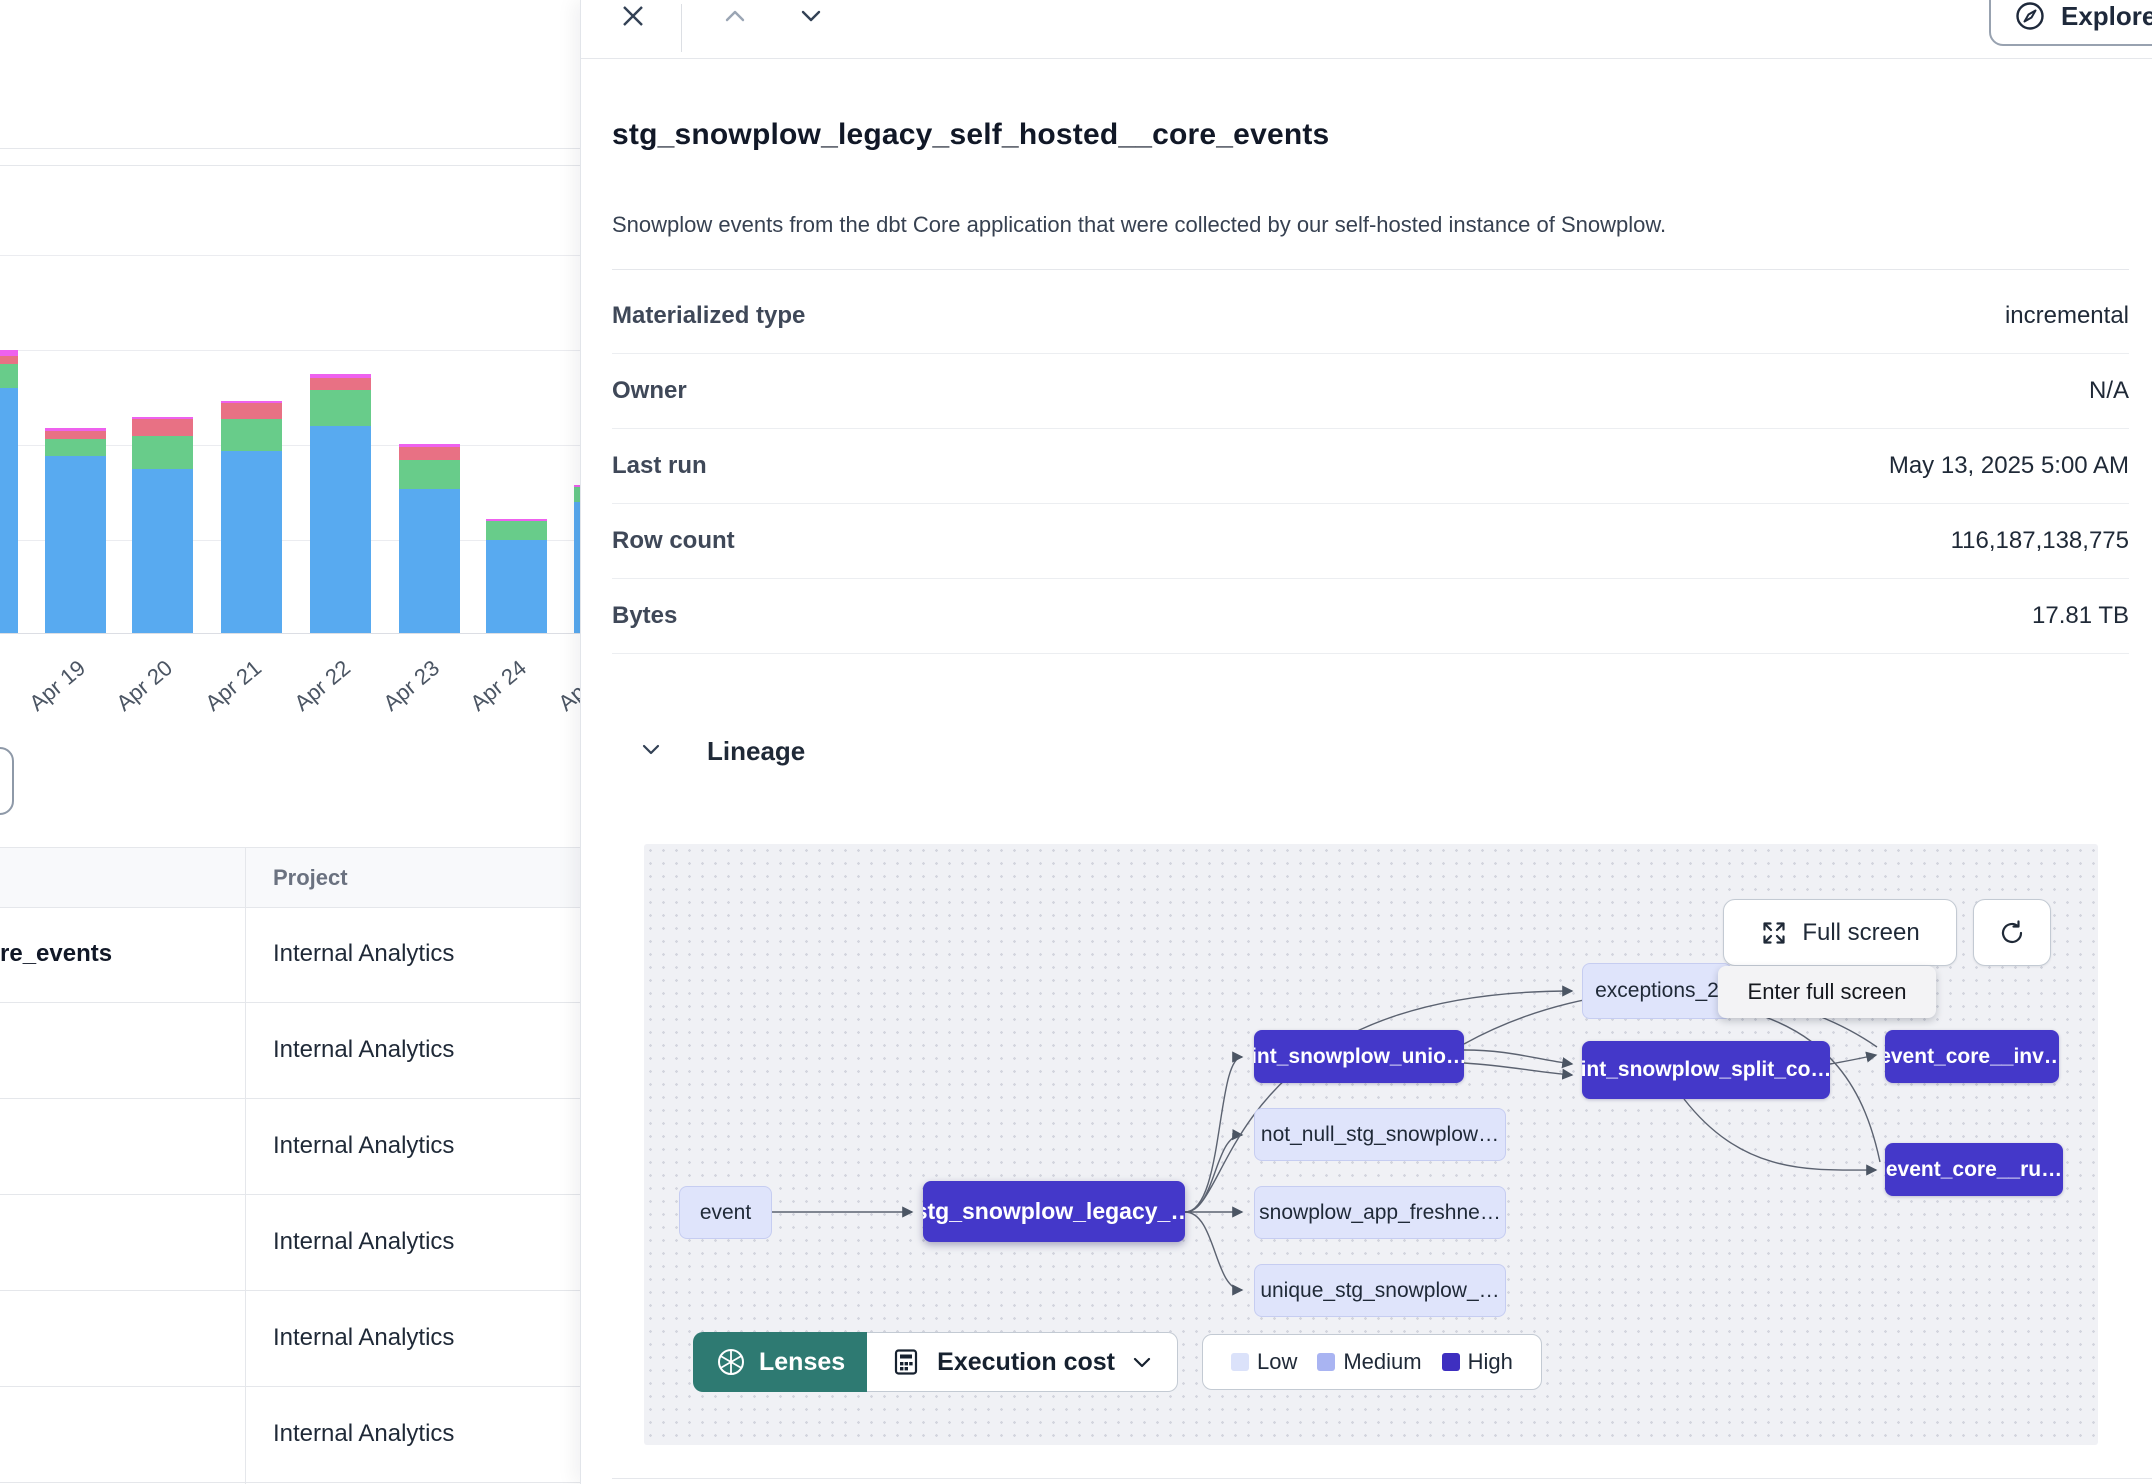 This screenshot has width=2152, height=1484. I want to click on legend-item-high: High, so click(1477, 1362).